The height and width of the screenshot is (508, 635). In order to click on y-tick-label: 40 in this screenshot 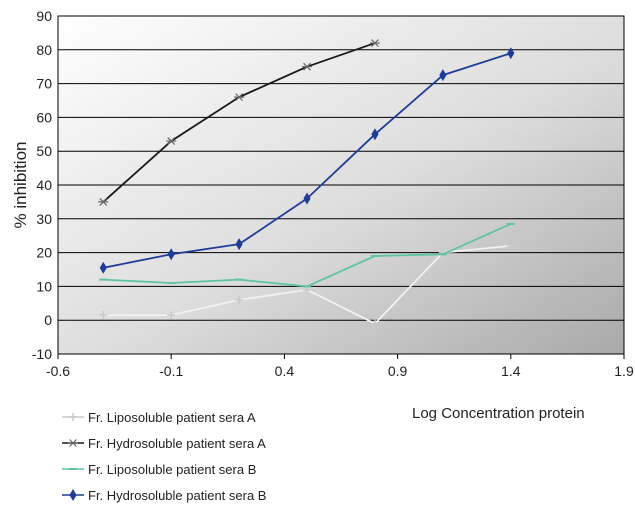, I will do `click(44, 185)`.